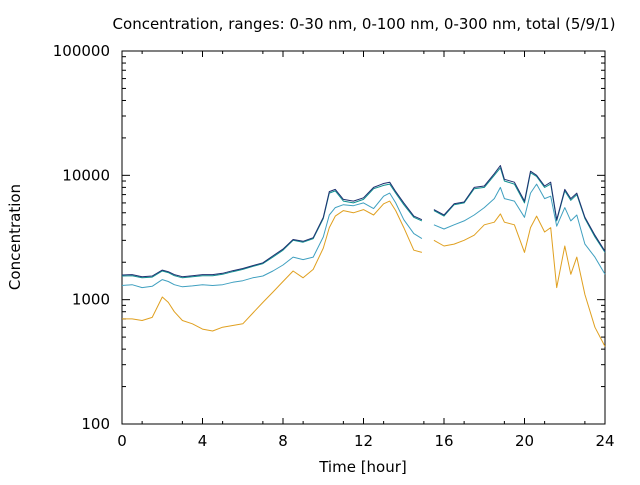 This screenshot has height=485, width=640. I want to click on y-axis-label: Concentration, so click(15, 237).